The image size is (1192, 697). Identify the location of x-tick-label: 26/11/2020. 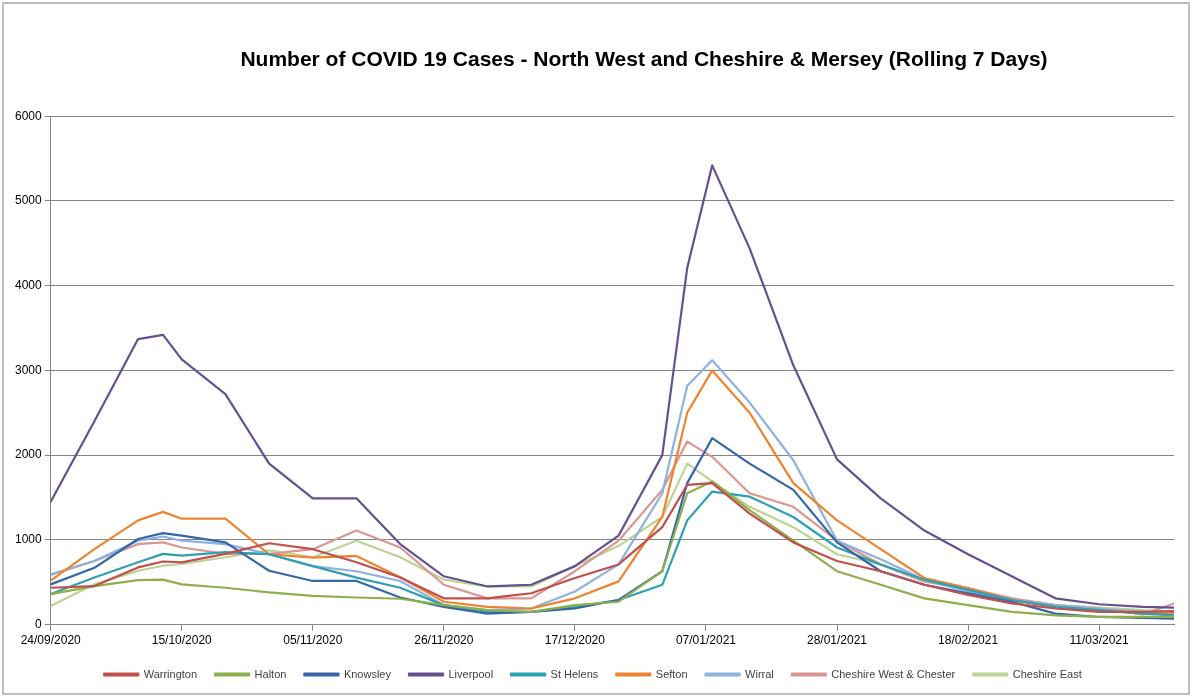
(444, 640).